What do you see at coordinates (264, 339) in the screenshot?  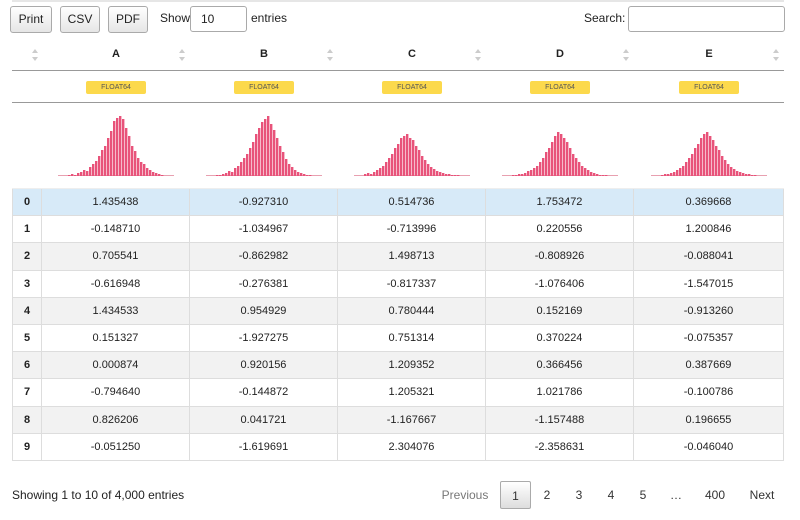 I see `table-cell: -1.927275` at bounding box center [264, 339].